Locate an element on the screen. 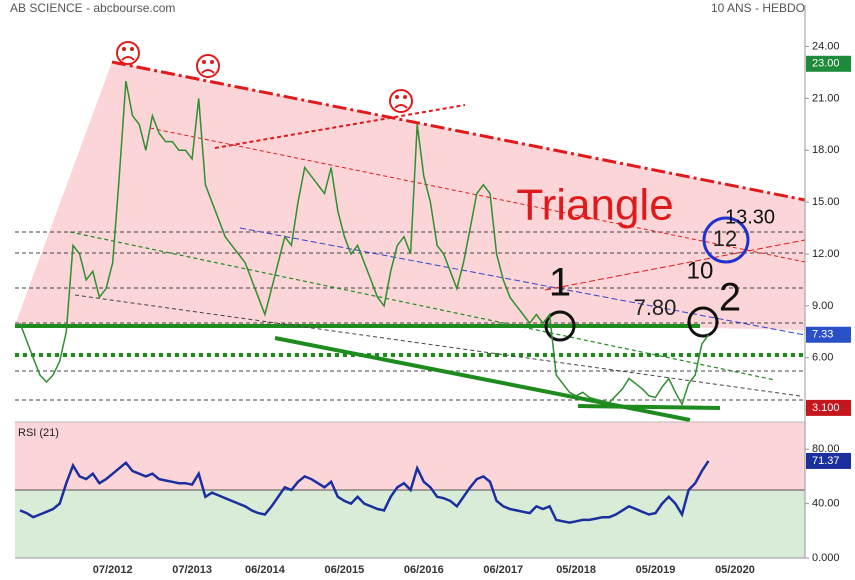 This screenshot has height=580, width=855. x-tick-label: 05/2018 is located at coordinates (576, 570).